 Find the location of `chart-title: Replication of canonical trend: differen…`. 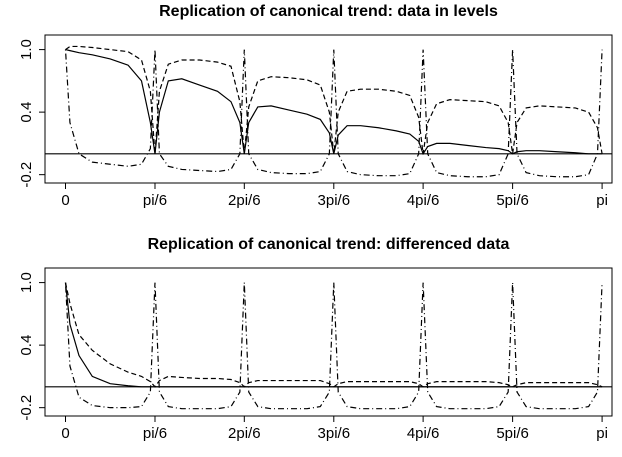

chart-title: Replication of canonical trend: differen… is located at coordinates (329, 244).